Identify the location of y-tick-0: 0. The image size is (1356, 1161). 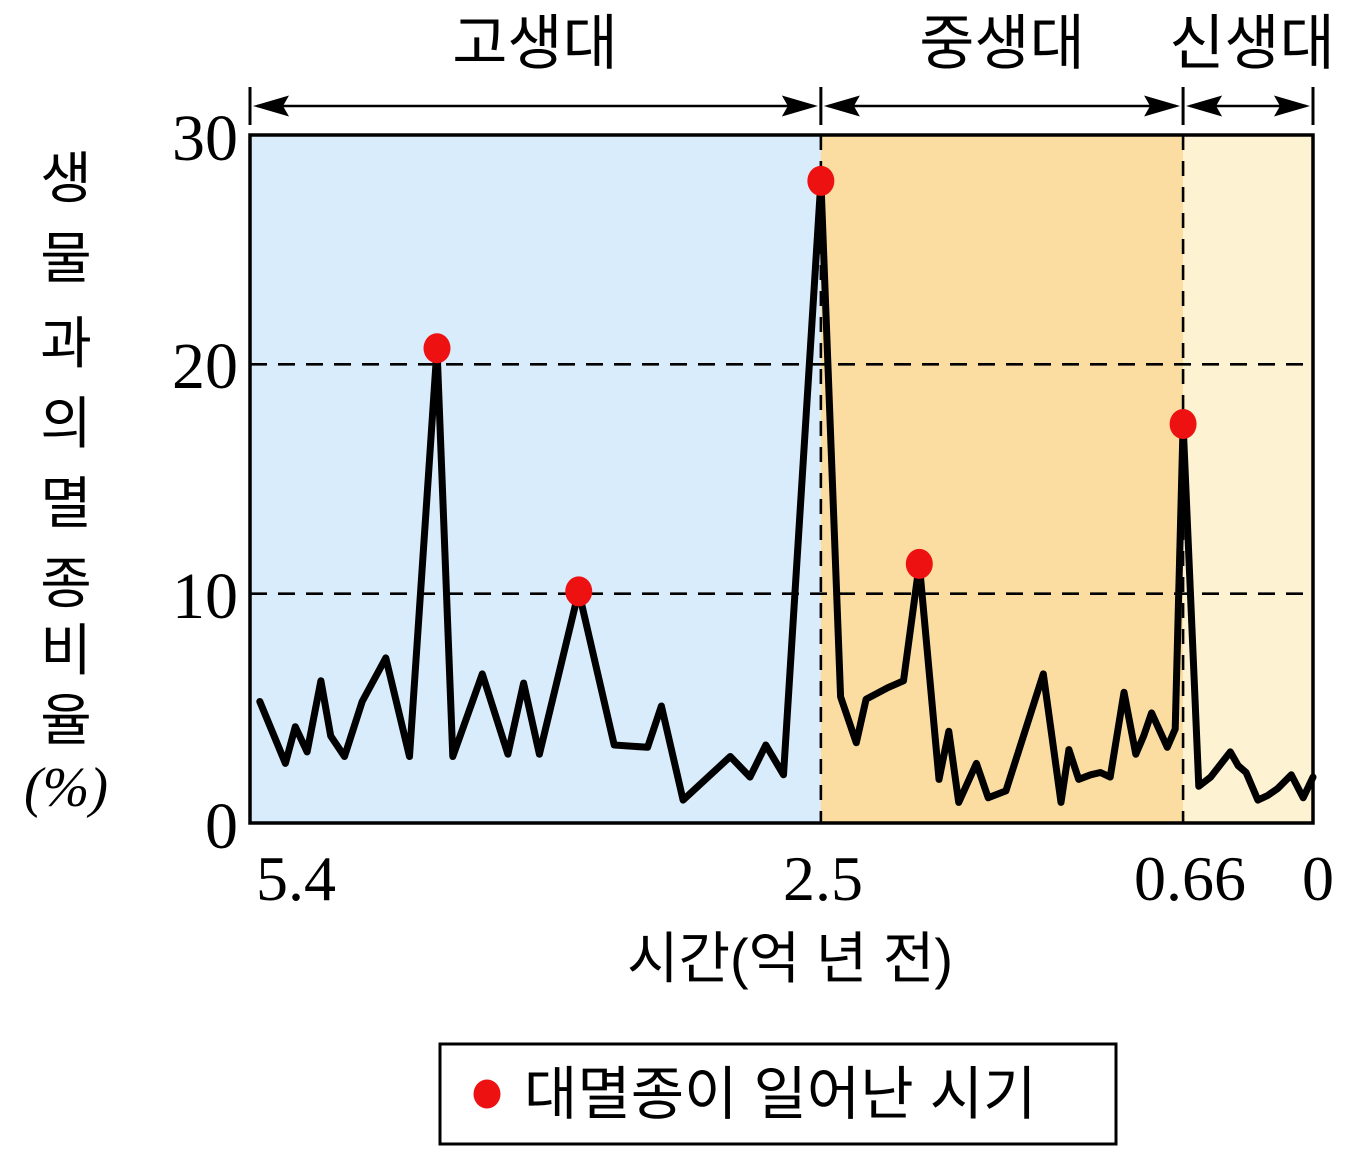
(221, 826).